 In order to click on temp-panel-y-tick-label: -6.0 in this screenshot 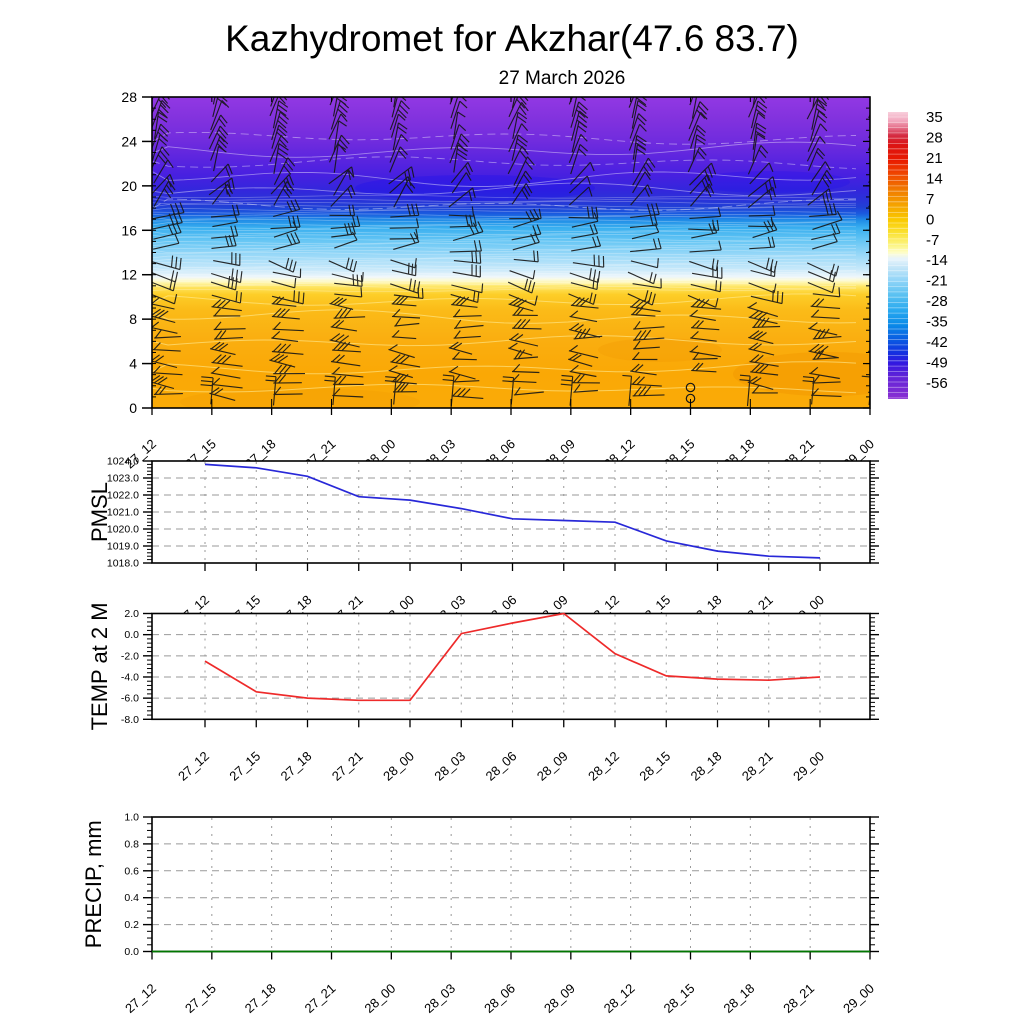, I will do `click(130, 699)`.